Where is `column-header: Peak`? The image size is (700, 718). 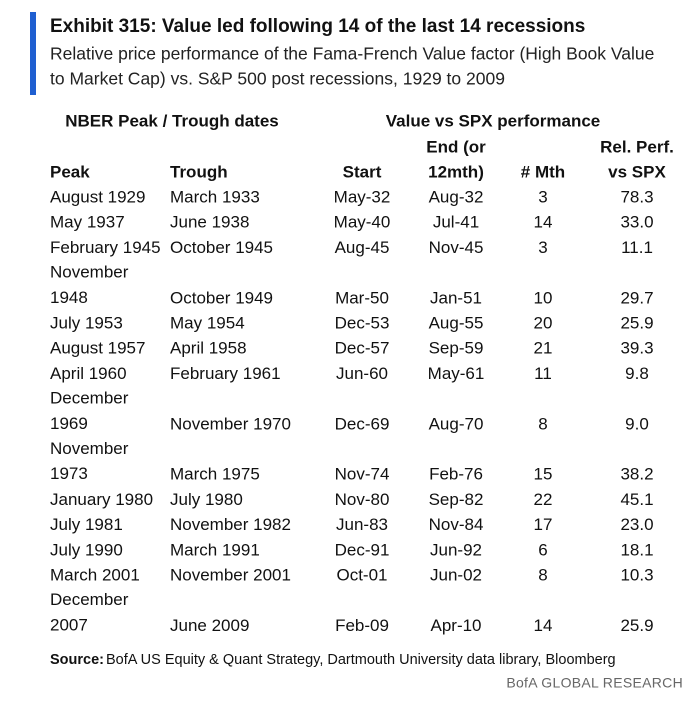 column-header: Peak is located at coordinates (70, 171).